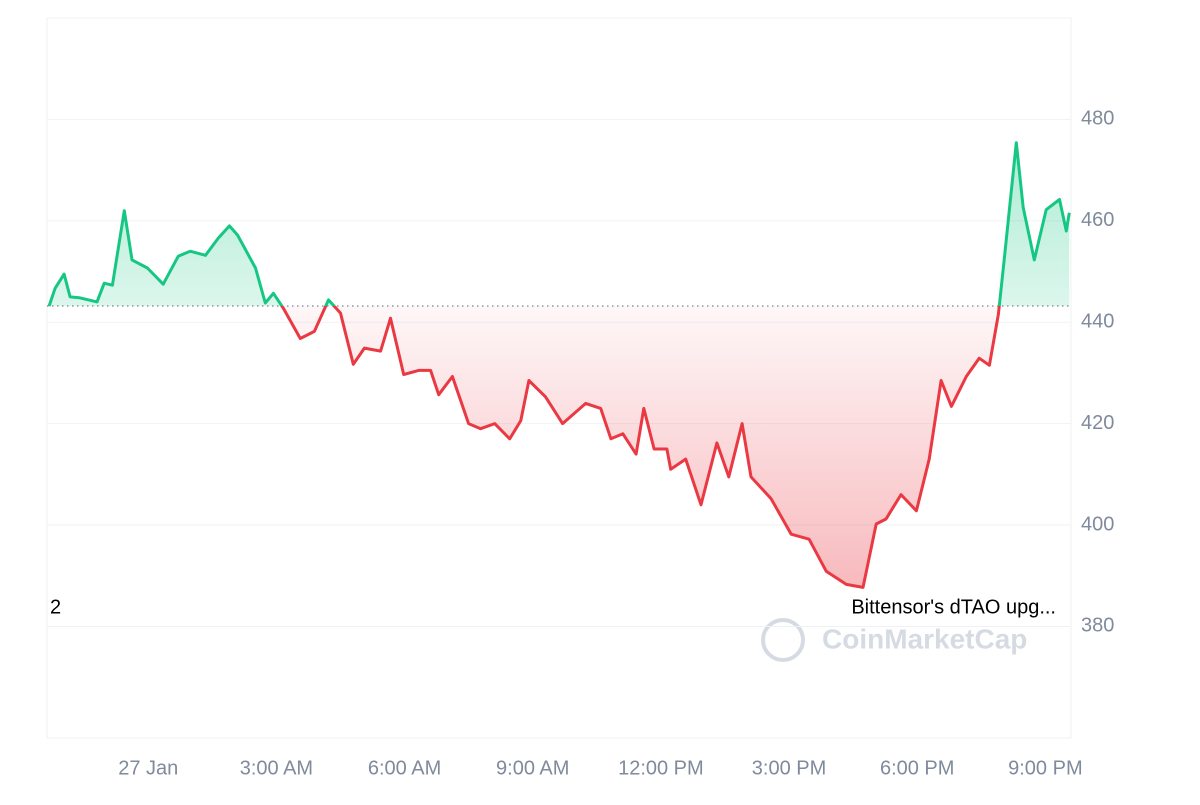 The image size is (1200, 805). Describe the element at coordinates (789, 768) in the screenshot. I see `x-tick-label: 3:00 PM` at that location.